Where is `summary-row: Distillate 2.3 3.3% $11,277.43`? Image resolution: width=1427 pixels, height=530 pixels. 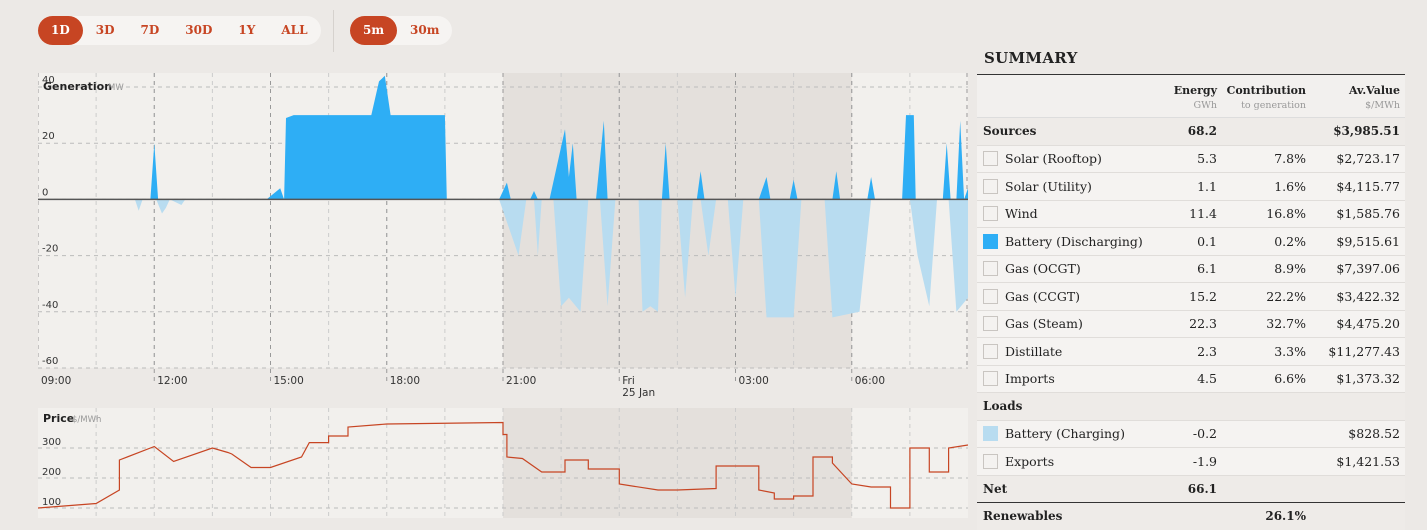
summary-row: Distillate 2.3 3.3% $11,277.43 is located at coordinates (1191, 352).